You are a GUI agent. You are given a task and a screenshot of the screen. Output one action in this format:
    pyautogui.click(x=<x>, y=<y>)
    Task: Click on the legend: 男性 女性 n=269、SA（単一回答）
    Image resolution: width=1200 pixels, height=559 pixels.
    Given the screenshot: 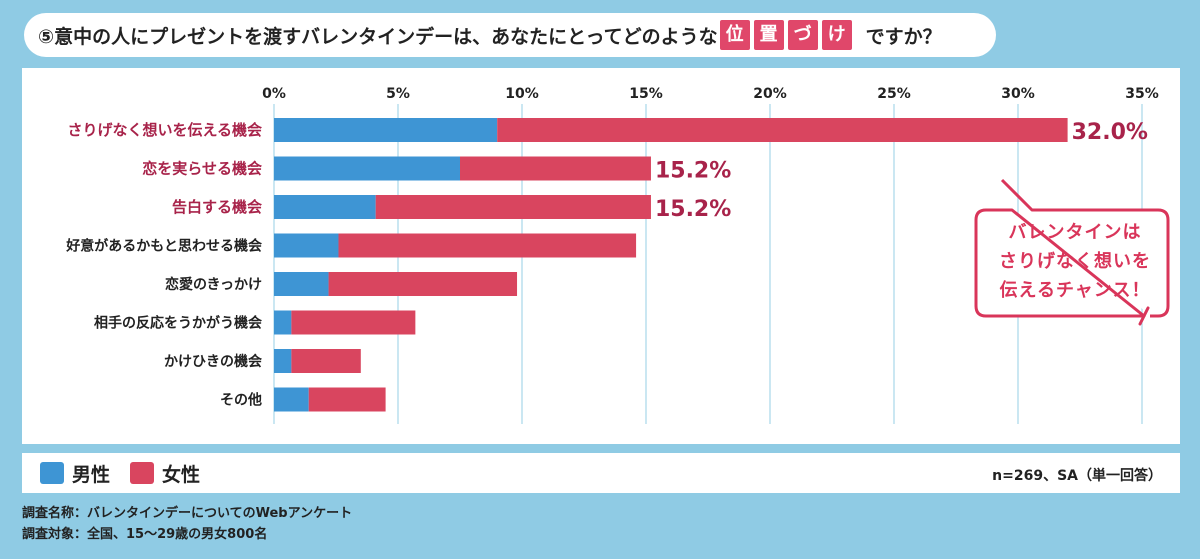 What is the action you would take?
    pyautogui.click(x=601, y=473)
    